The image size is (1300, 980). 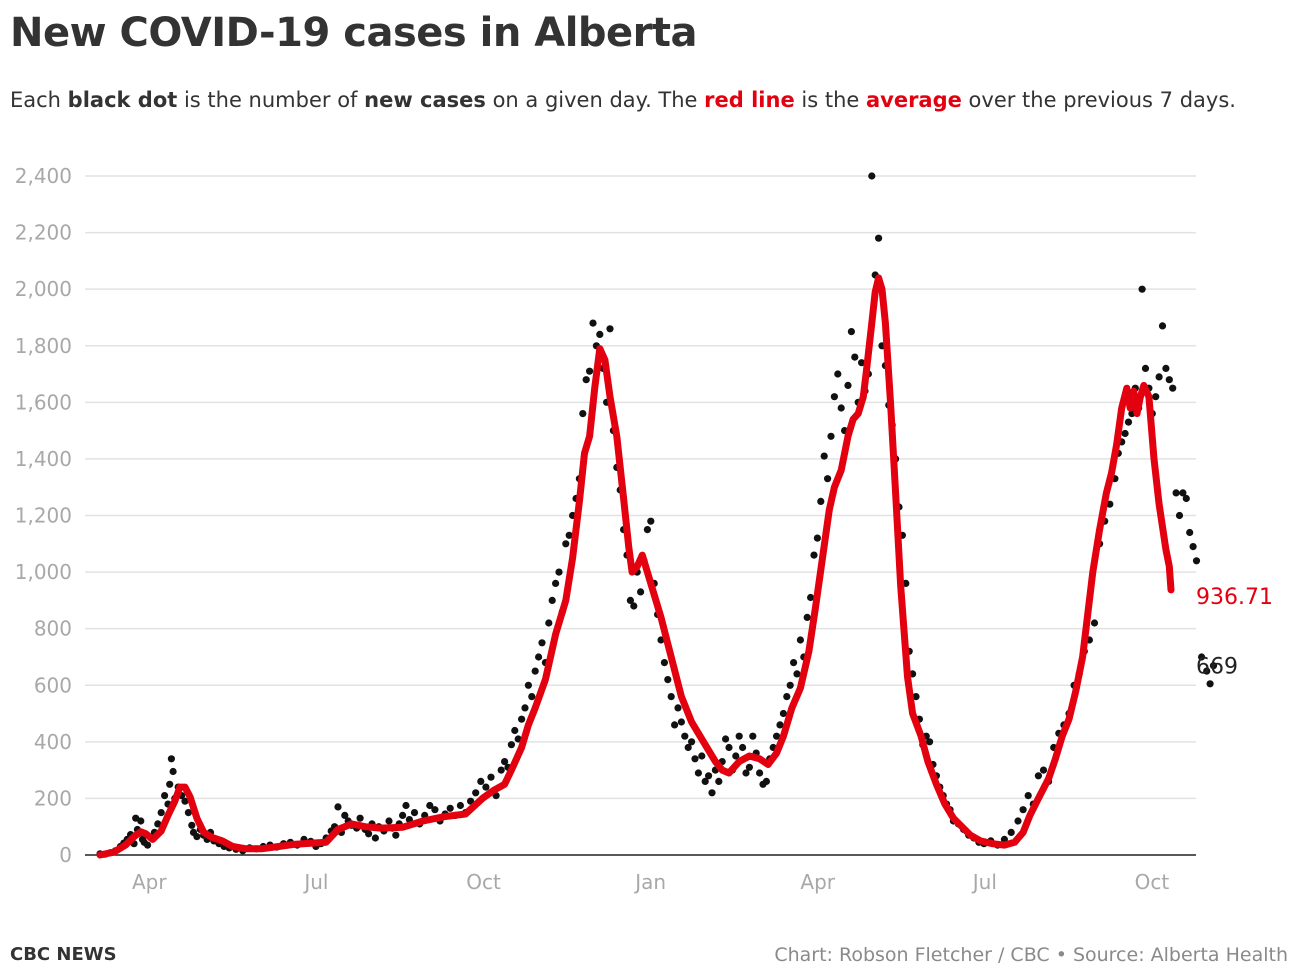 What do you see at coordinates (817, 882) in the screenshot?
I see `x-tick-label: Apr` at bounding box center [817, 882].